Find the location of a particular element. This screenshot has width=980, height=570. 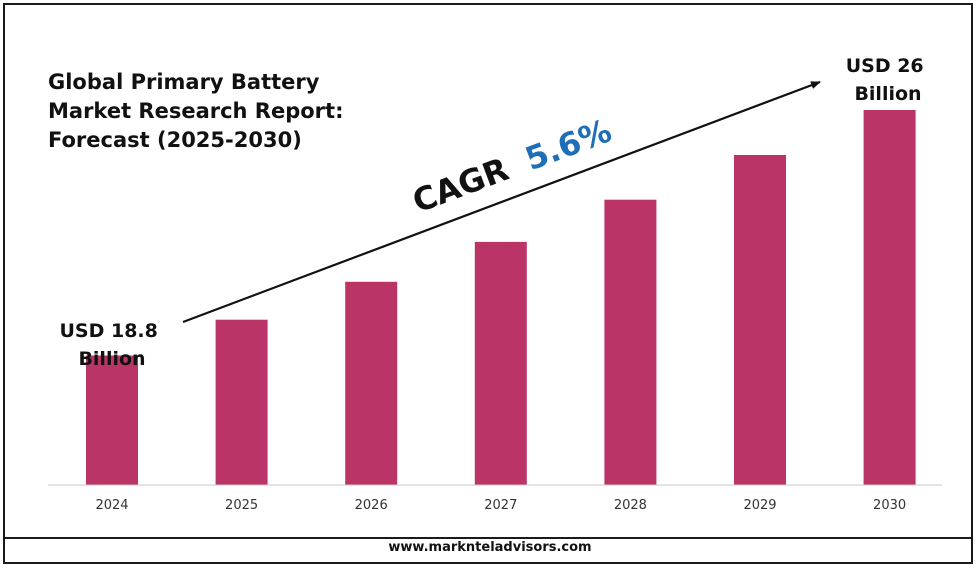

x-tick-label-2025: 2025 is located at coordinates (241, 505).